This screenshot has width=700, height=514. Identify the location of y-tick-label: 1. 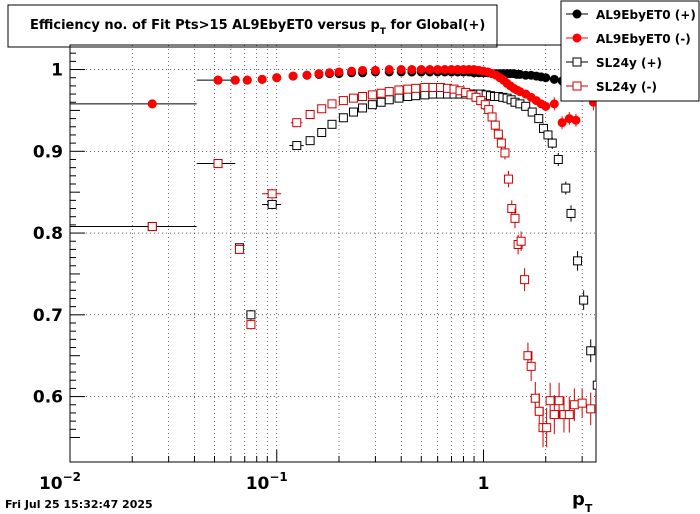
(57, 71).